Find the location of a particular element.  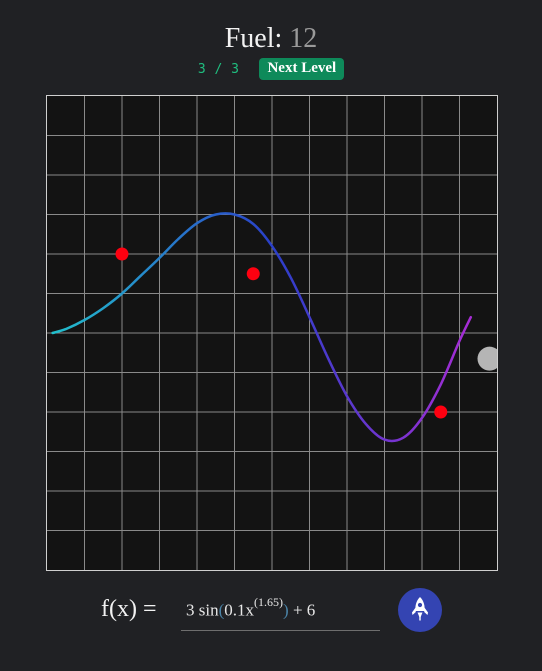

fuel-value: 12 is located at coordinates (303, 38).